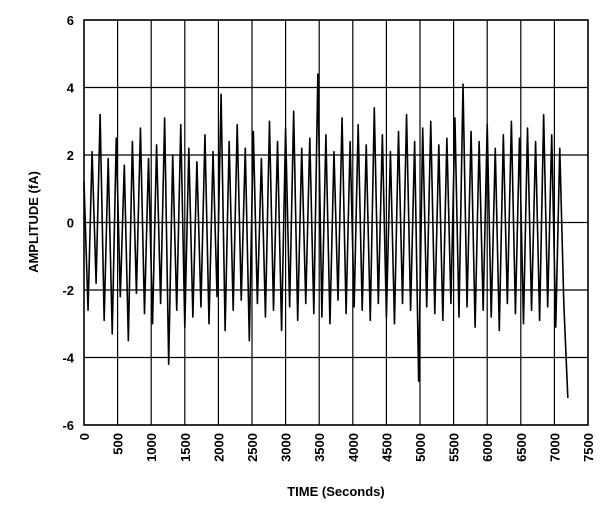 This screenshot has height=512, width=600. Describe the element at coordinates (588, 447) in the screenshot. I see `x-tick-label: 7500` at that location.